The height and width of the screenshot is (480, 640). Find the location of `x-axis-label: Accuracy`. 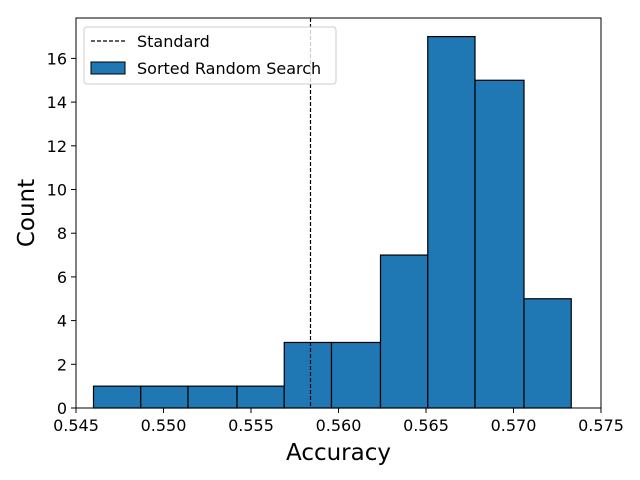

x-axis-label: Accuracy is located at coordinates (338, 453).